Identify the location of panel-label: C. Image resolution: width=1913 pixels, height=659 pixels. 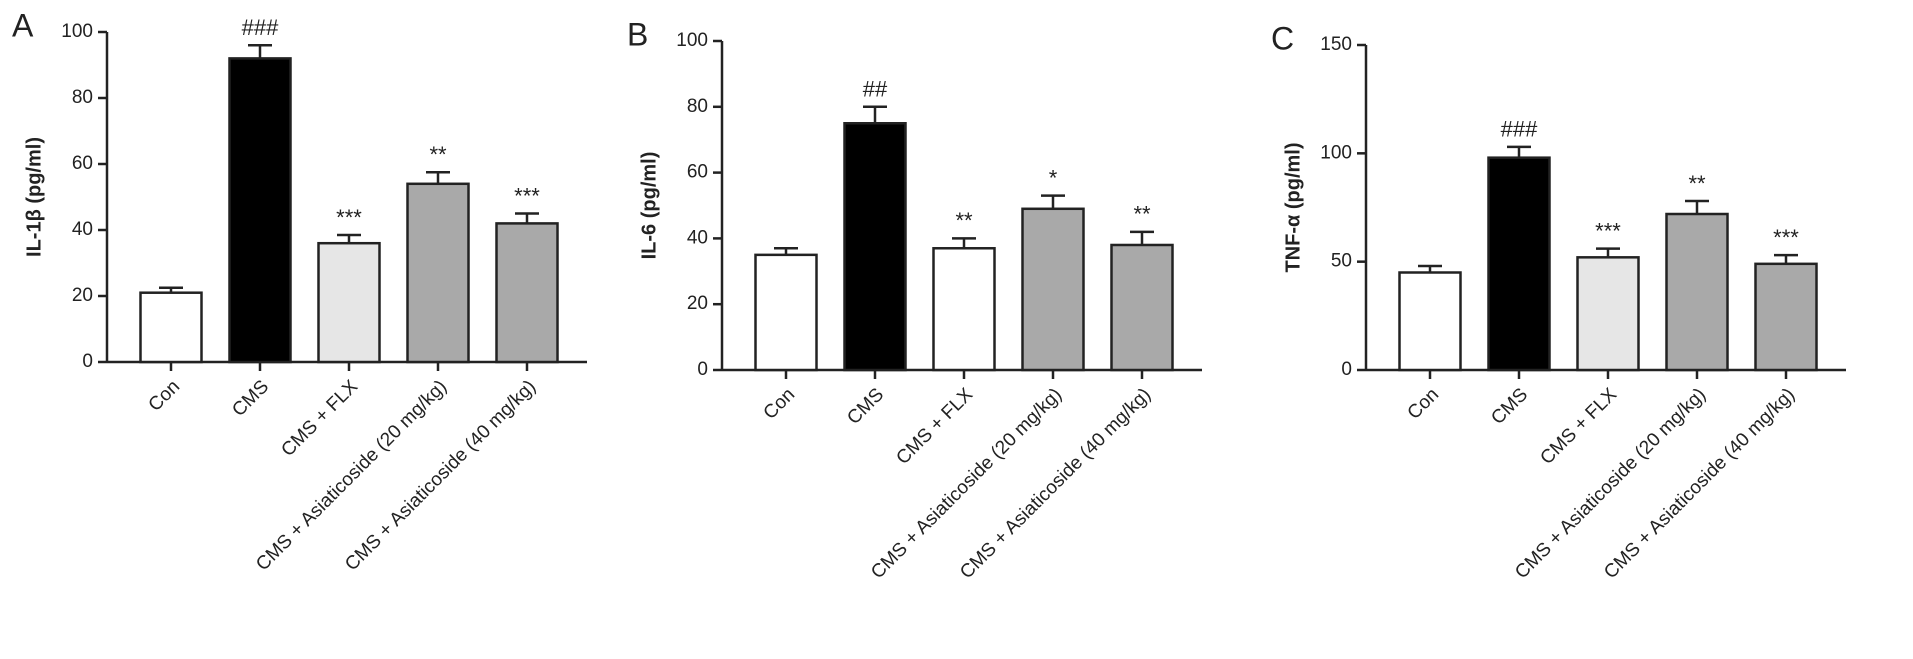
(1282, 38).